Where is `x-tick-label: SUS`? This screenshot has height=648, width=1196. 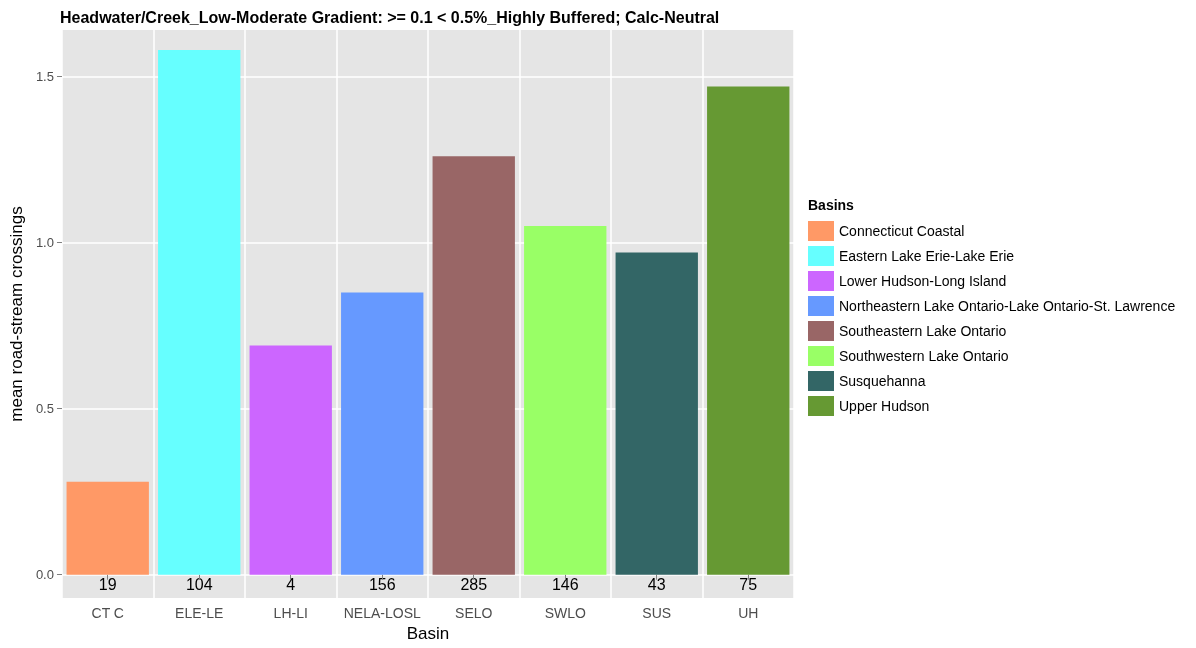 x-tick-label: SUS is located at coordinates (657, 613).